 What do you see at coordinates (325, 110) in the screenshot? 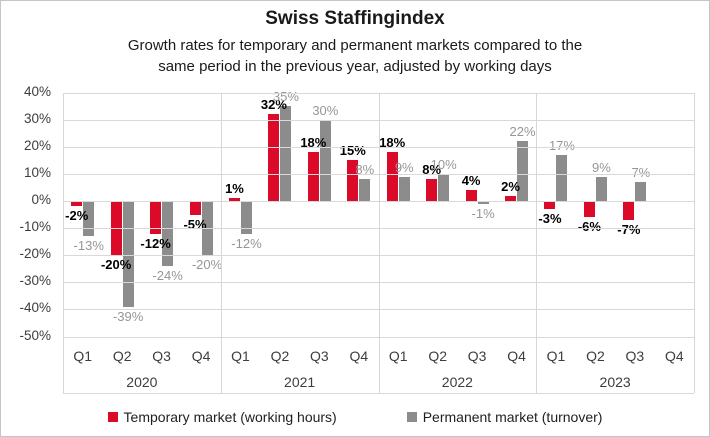
I see `data-label-permanent: 30%` at bounding box center [325, 110].